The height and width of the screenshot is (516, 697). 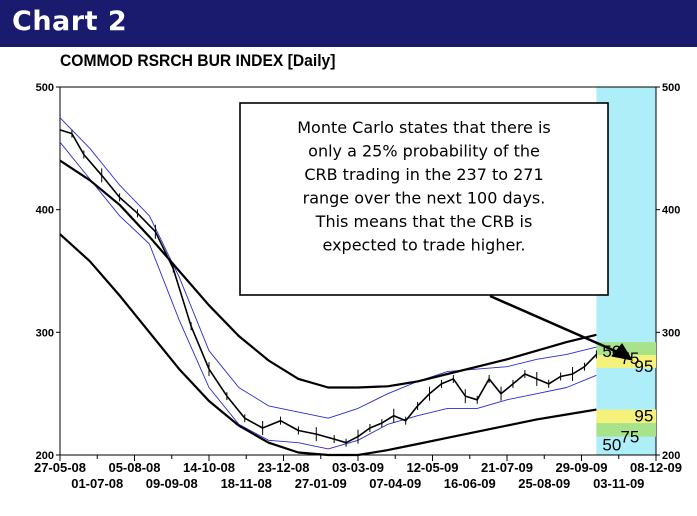 I want to click on x-tick-label-upper: 23-12-08, so click(x=283, y=467).